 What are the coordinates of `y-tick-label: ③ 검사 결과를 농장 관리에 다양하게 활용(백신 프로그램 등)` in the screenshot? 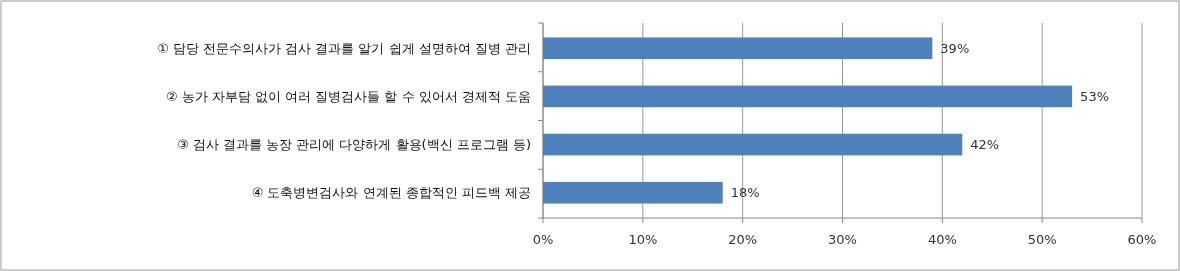 It's located at (354, 145).